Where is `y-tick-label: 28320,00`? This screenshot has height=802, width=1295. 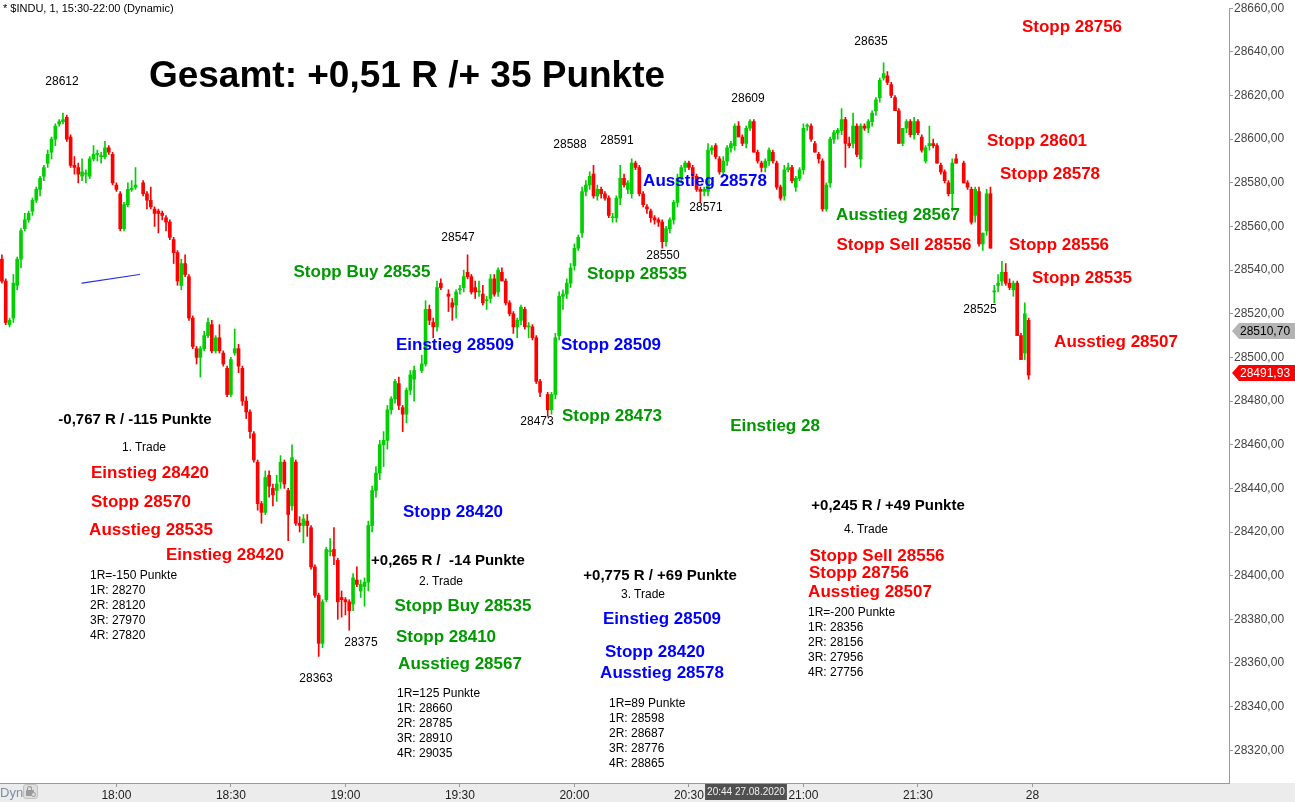 y-tick-label: 28320,00 is located at coordinates (1259, 749).